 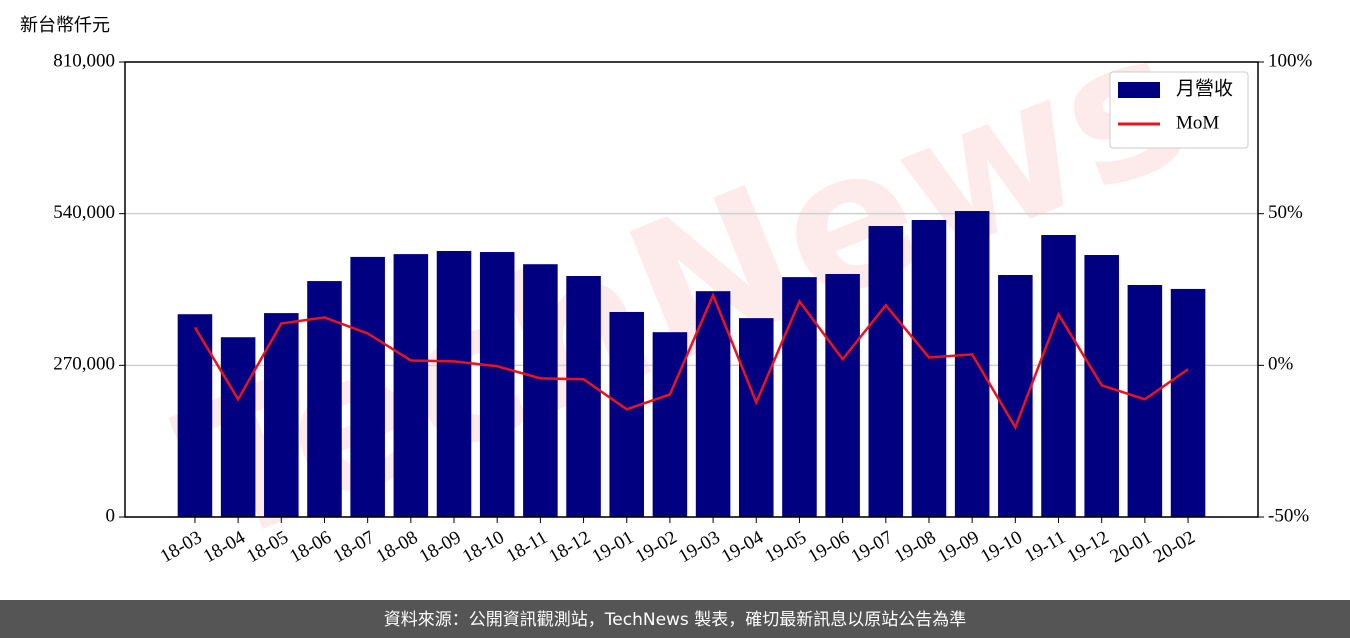 I want to click on x-tick-label: 18-09, so click(x=440, y=547).